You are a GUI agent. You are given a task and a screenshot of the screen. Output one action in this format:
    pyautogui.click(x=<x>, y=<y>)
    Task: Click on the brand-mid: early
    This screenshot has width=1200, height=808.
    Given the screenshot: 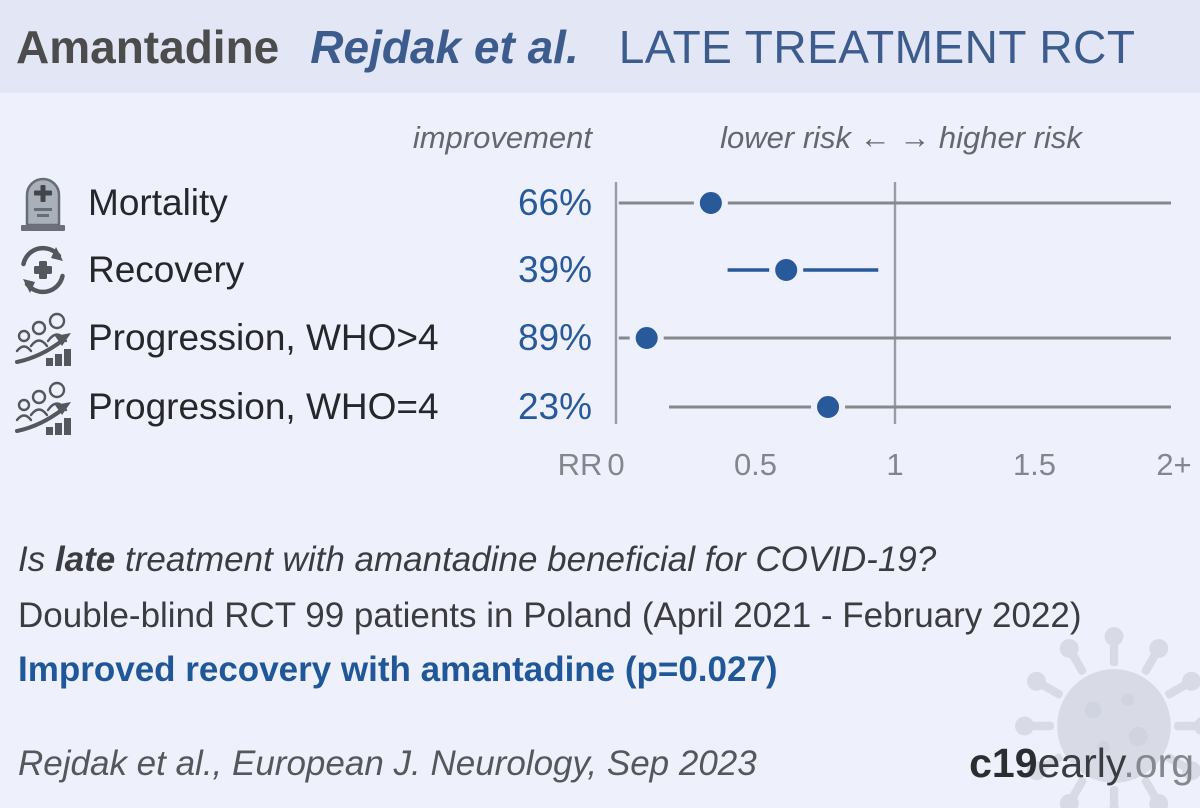 What is the action you would take?
    pyautogui.click(x=1080, y=763)
    